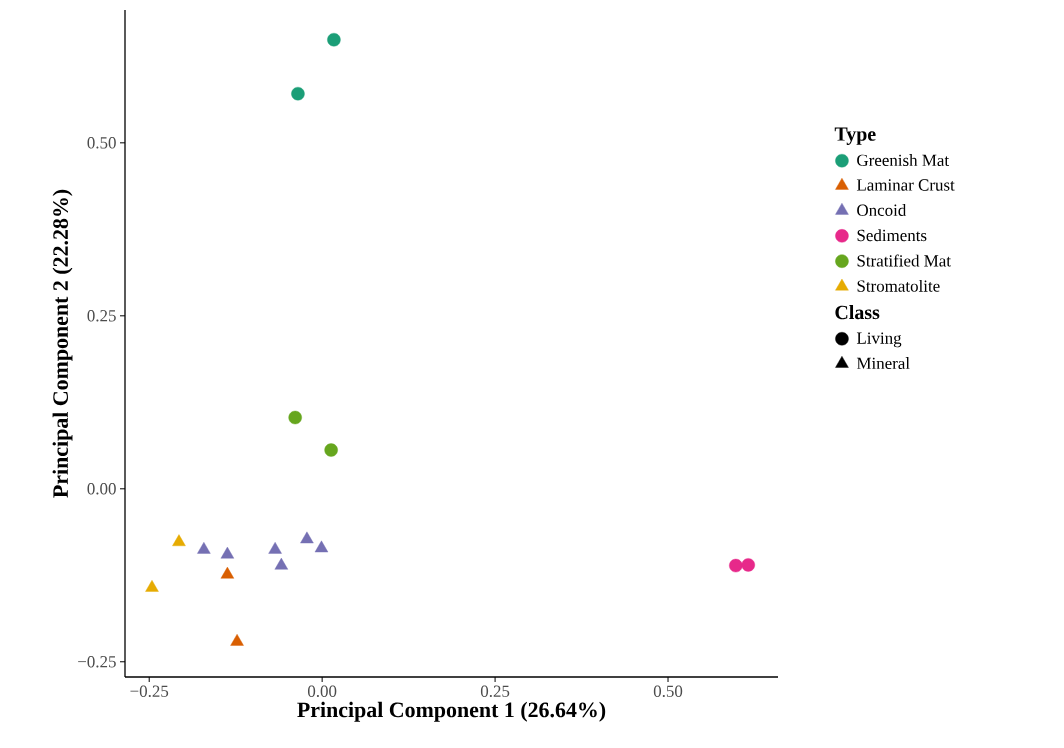 This screenshot has width=1064, height=748. Describe the element at coordinates (668, 691) in the screenshot. I see `x-tick-label: 0.50` at that location.